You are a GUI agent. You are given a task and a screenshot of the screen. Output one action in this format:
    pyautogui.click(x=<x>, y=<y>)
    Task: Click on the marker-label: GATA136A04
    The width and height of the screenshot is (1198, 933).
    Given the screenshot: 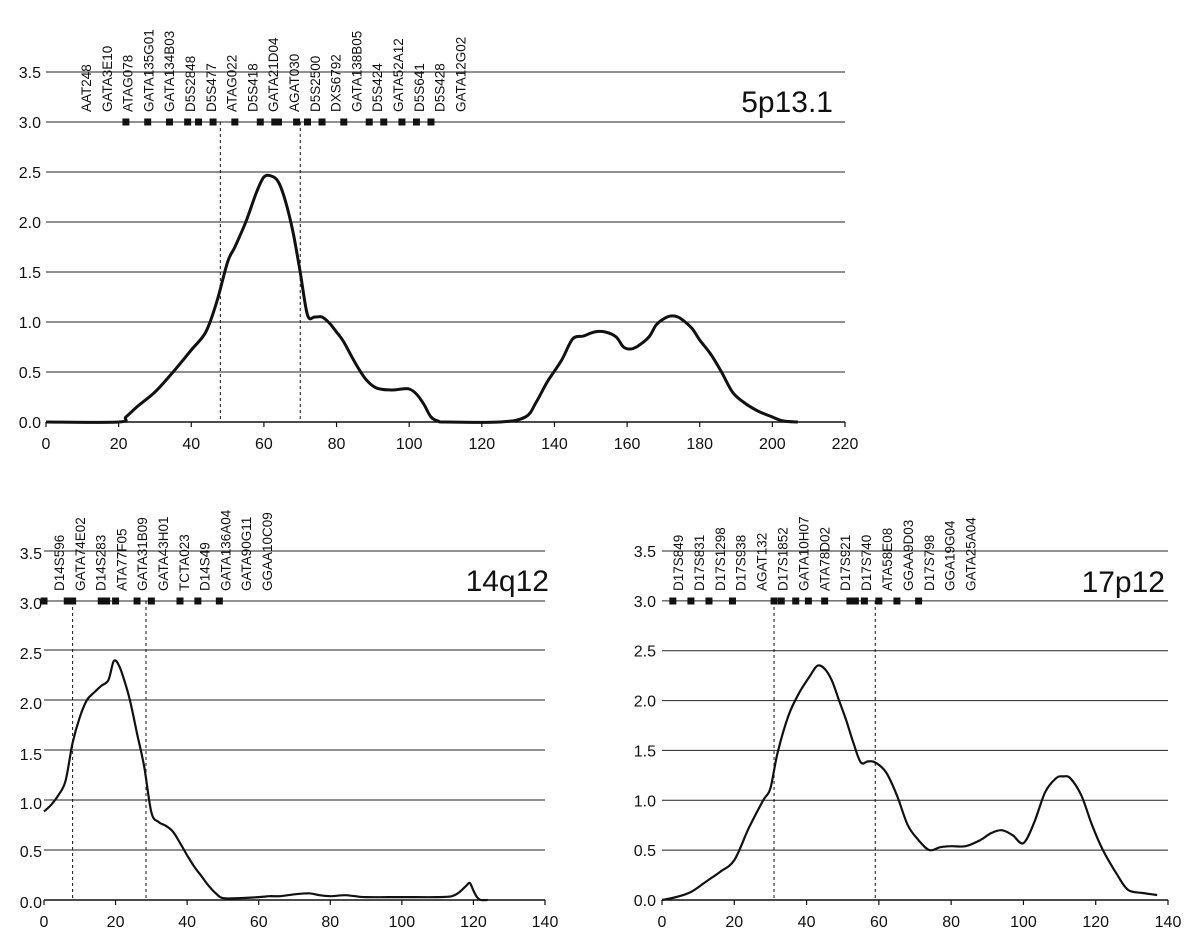 What is the action you would take?
    pyautogui.click(x=225, y=550)
    